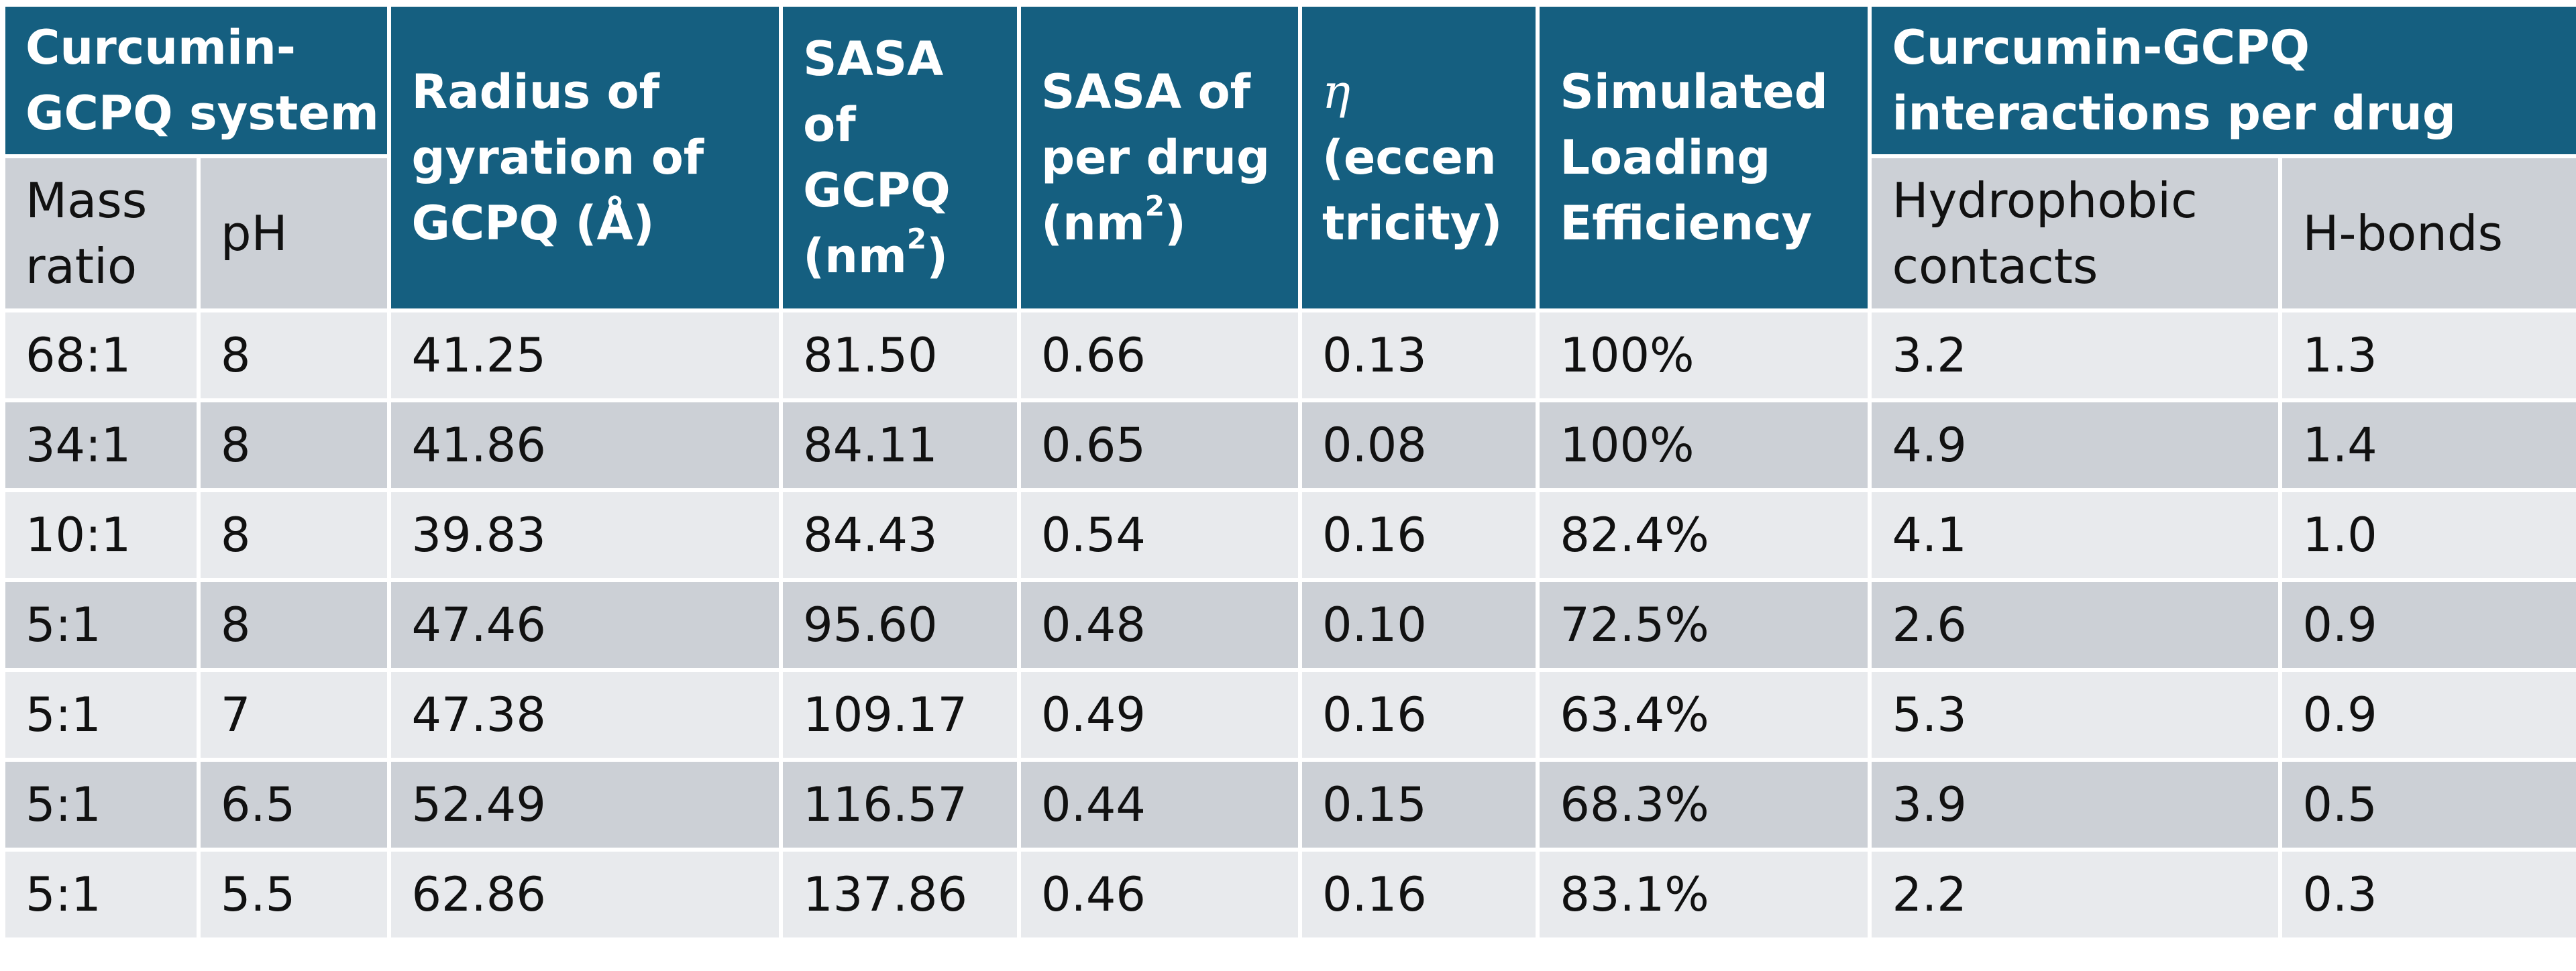 The image size is (2576, 971). I want to click on cell-sasa-drug: 0.66, so click(1159, 355).